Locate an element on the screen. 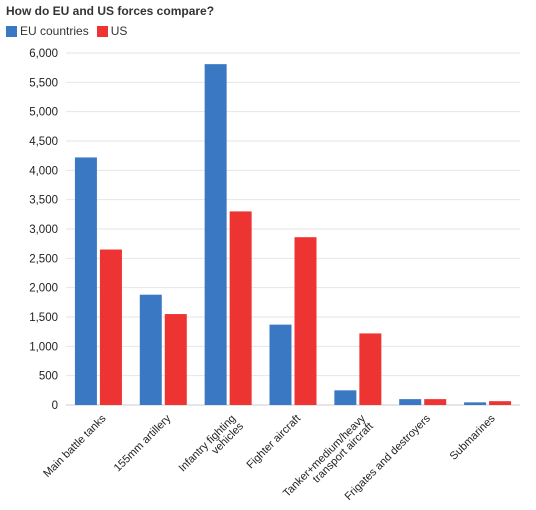 This screenshot has width=536, height=510. x-tick-label: 155mm artillery is located at coordinates (143, 443).